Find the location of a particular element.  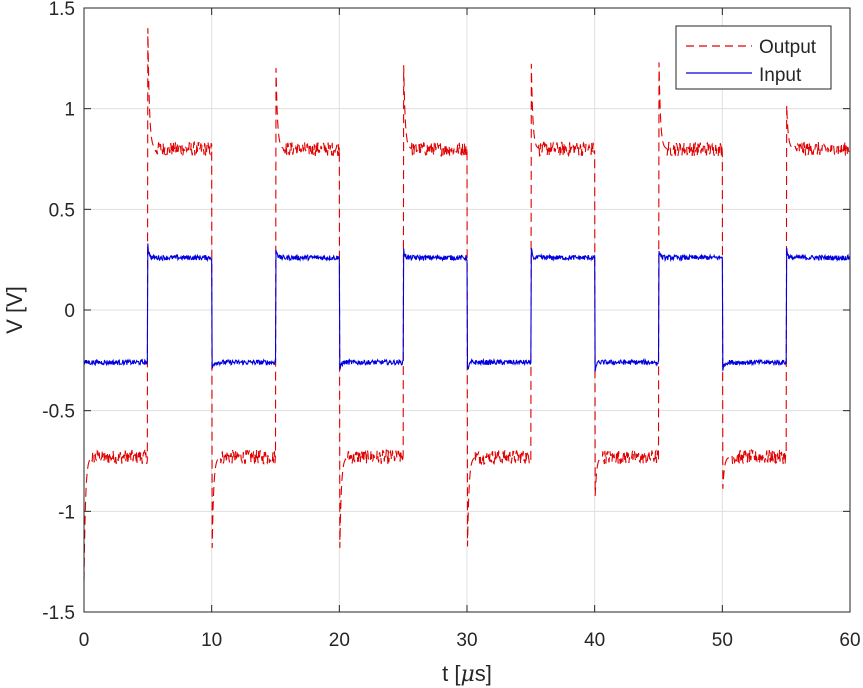

y-tick-label: -1 is located at coordinates (66, 512).